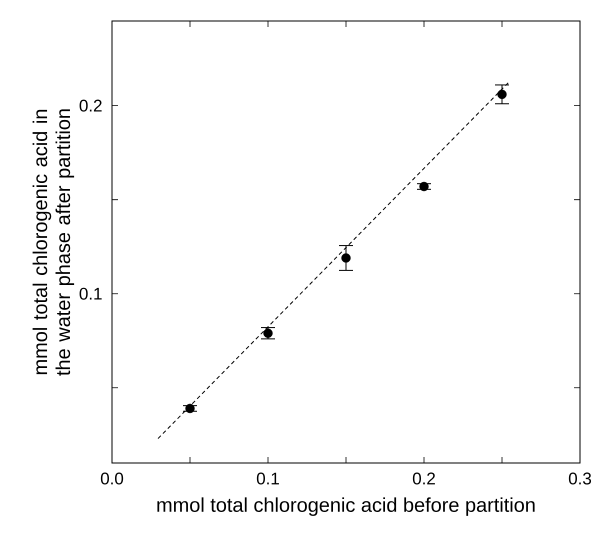 The height and width of the screenshot is (547, 596). I want to click on x-tick-label: 0.2, so click(423, 478).